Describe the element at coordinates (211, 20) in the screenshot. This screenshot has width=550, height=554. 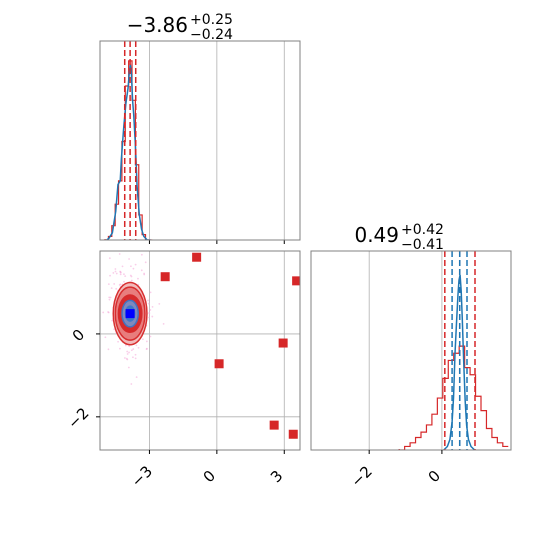
I see `tl-title-plus: +0.25` at that location.